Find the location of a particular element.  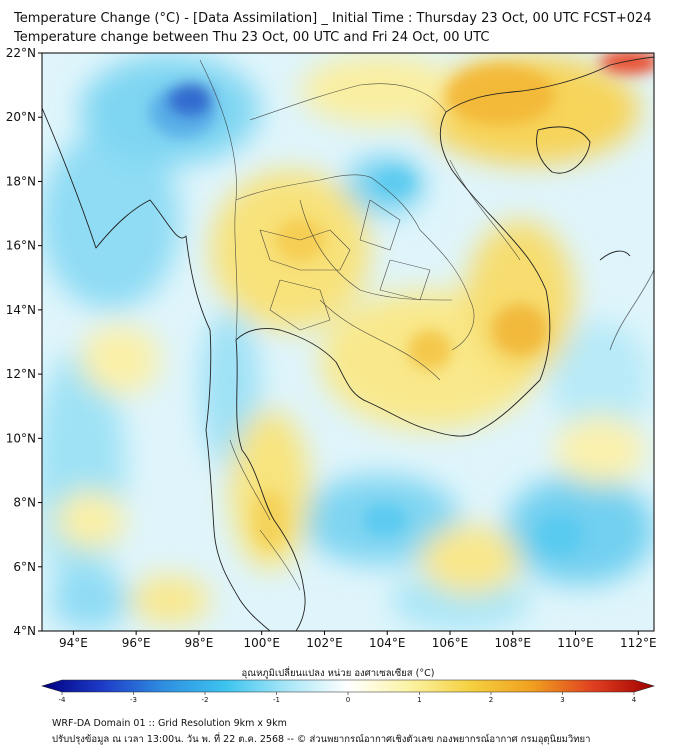

lon-tick-label: 98°E is located at coordinates (198, 643).